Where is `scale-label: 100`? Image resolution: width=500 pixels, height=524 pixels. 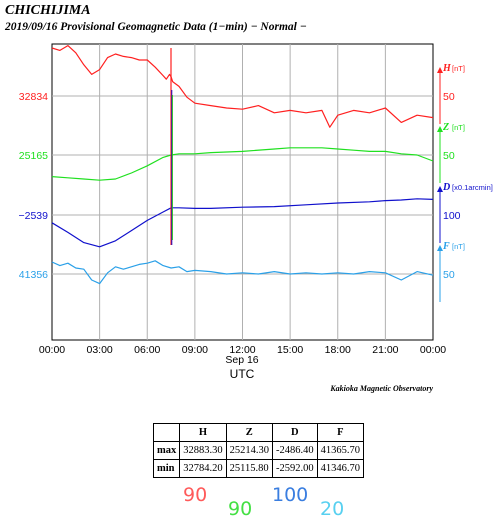 scale-label: 100 is located at coordinates (452, 216).